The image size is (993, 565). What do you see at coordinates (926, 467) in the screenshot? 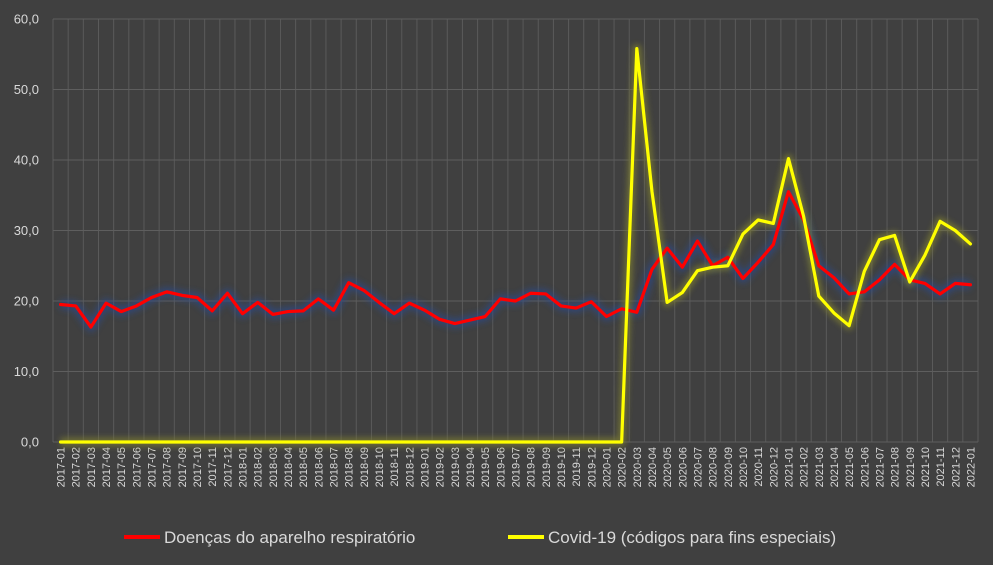
I see `x-tick-label: 2021-10` at bounding box center [926, 467].